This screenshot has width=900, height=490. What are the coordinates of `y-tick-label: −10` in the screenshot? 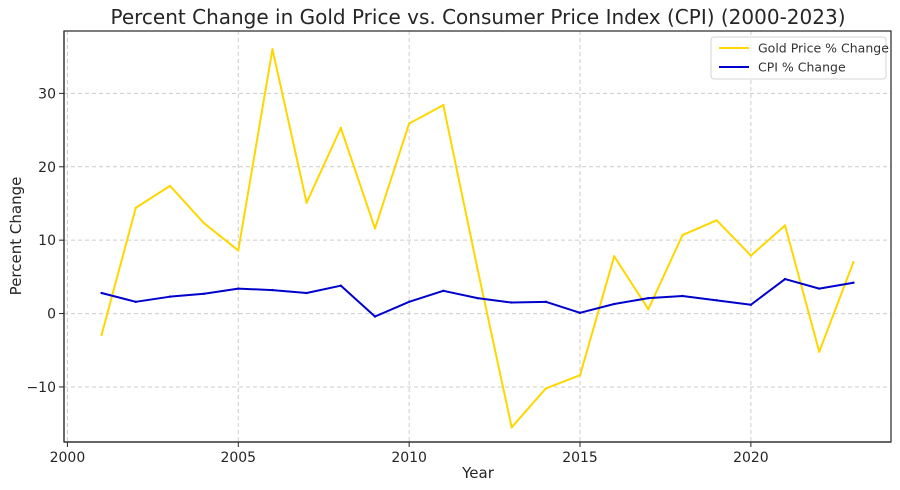 It's located at (41, 388).